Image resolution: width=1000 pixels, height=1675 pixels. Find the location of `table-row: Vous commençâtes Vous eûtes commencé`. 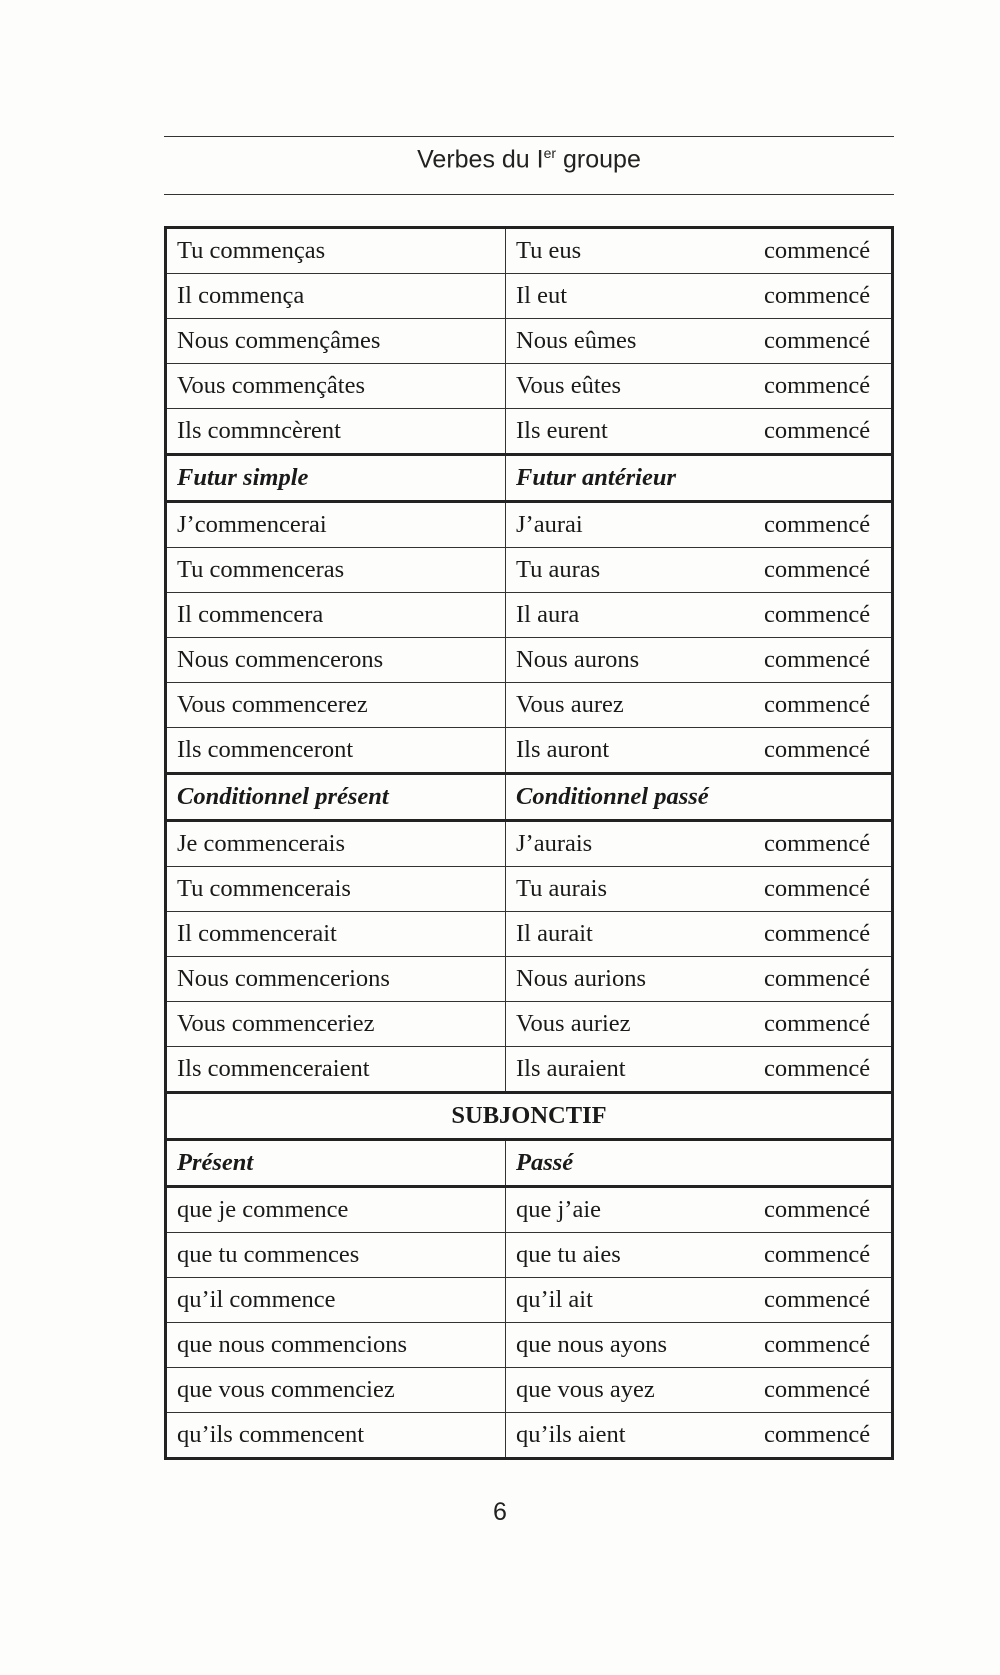

table-row: Vous commençâtes Vous eûtes commencé is located at coordinates (529, 386).